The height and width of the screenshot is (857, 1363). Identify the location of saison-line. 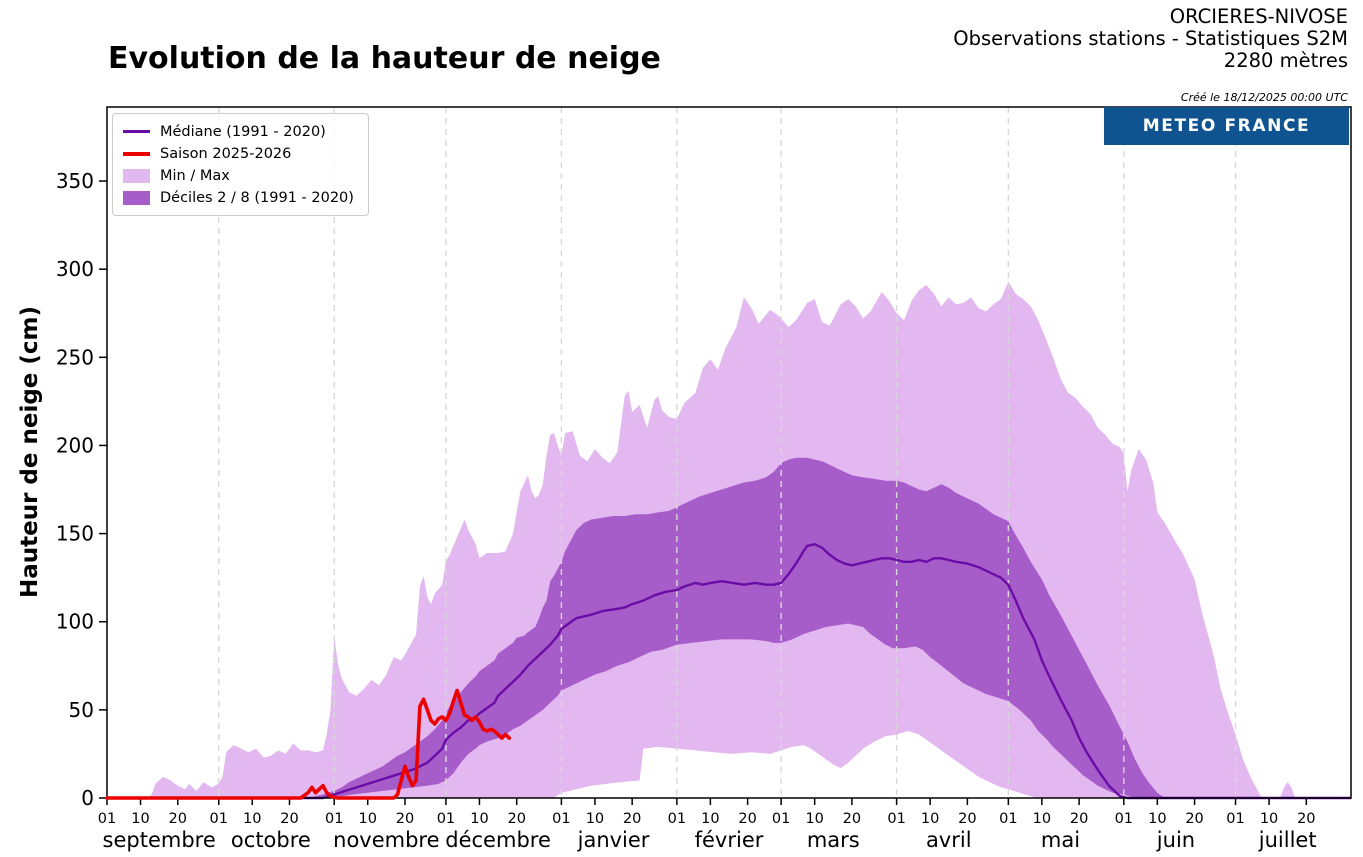
(308, 744).